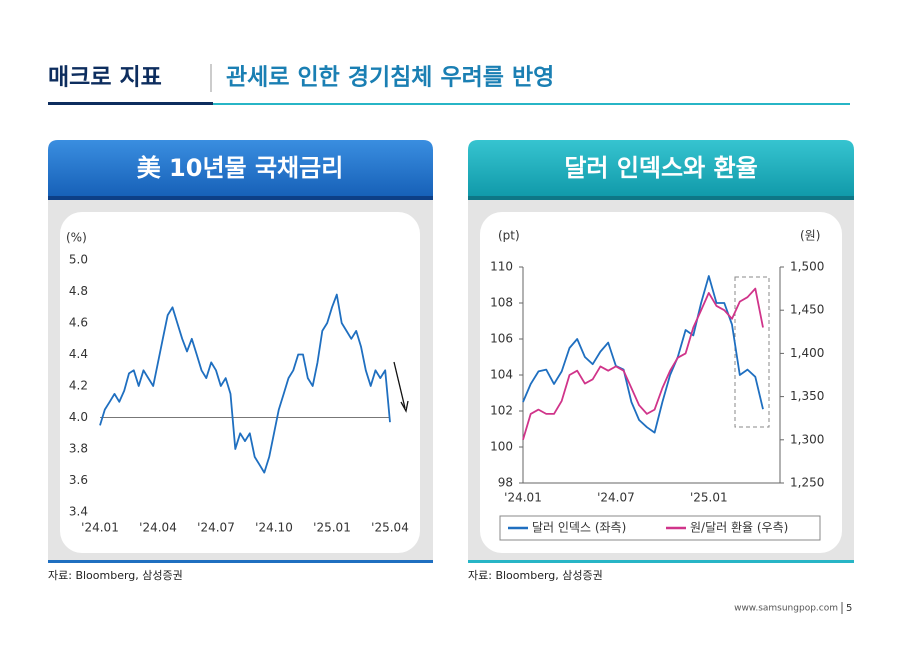 The image size is (900, 648). Describe the element at coordinates (505, 483) in the screenshot. I see `y-tick-label: 98` at that location.